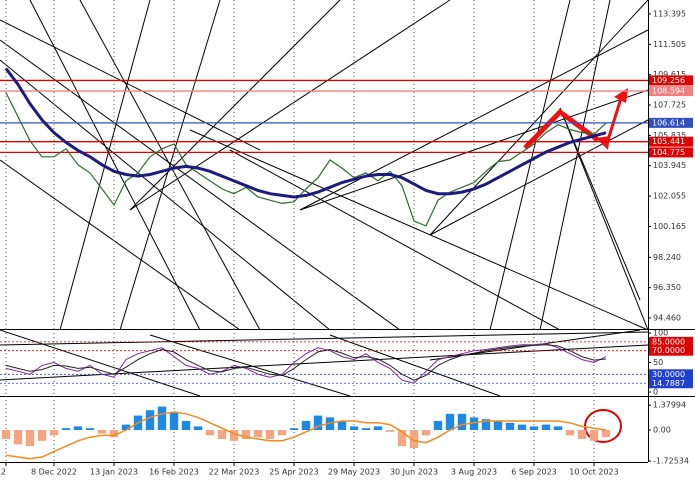  Describe the element at coordinates (669, 44) in the screenshot. I see `y-tick-label: 111.505` at that location.